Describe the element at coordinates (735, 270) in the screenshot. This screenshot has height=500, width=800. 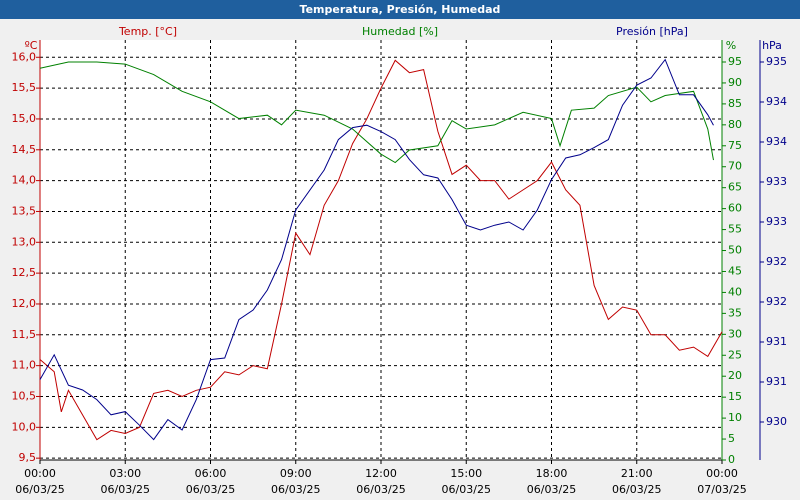
I see `y2-tick-label: 45` at that location.